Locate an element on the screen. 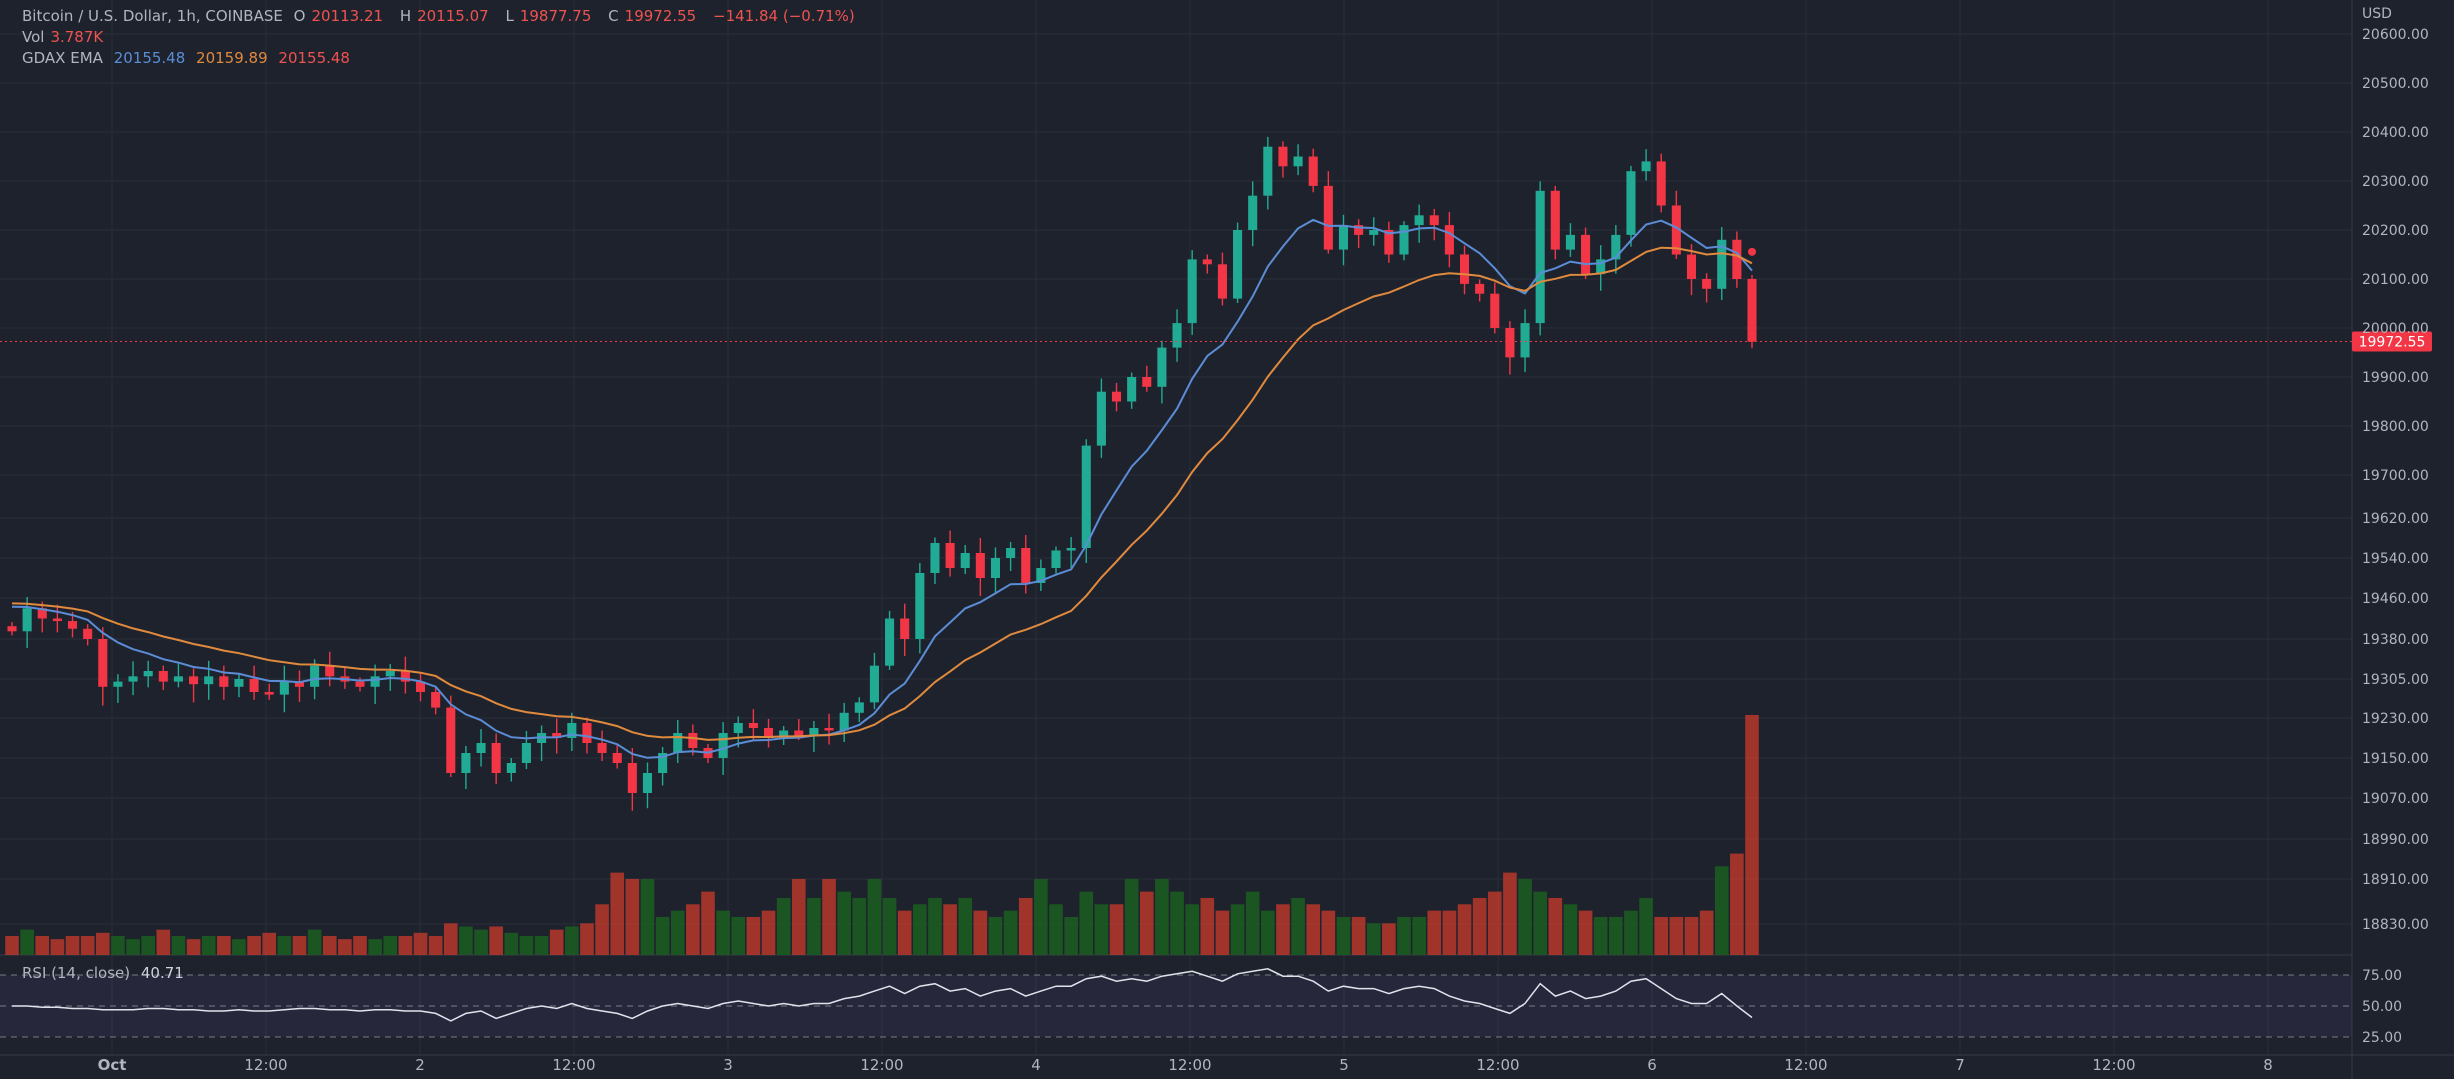 Image resolution: width=2454 pixels, height=1079 pixels. ohlc-high: H 20115.07 is located at coordinates (444, 16).